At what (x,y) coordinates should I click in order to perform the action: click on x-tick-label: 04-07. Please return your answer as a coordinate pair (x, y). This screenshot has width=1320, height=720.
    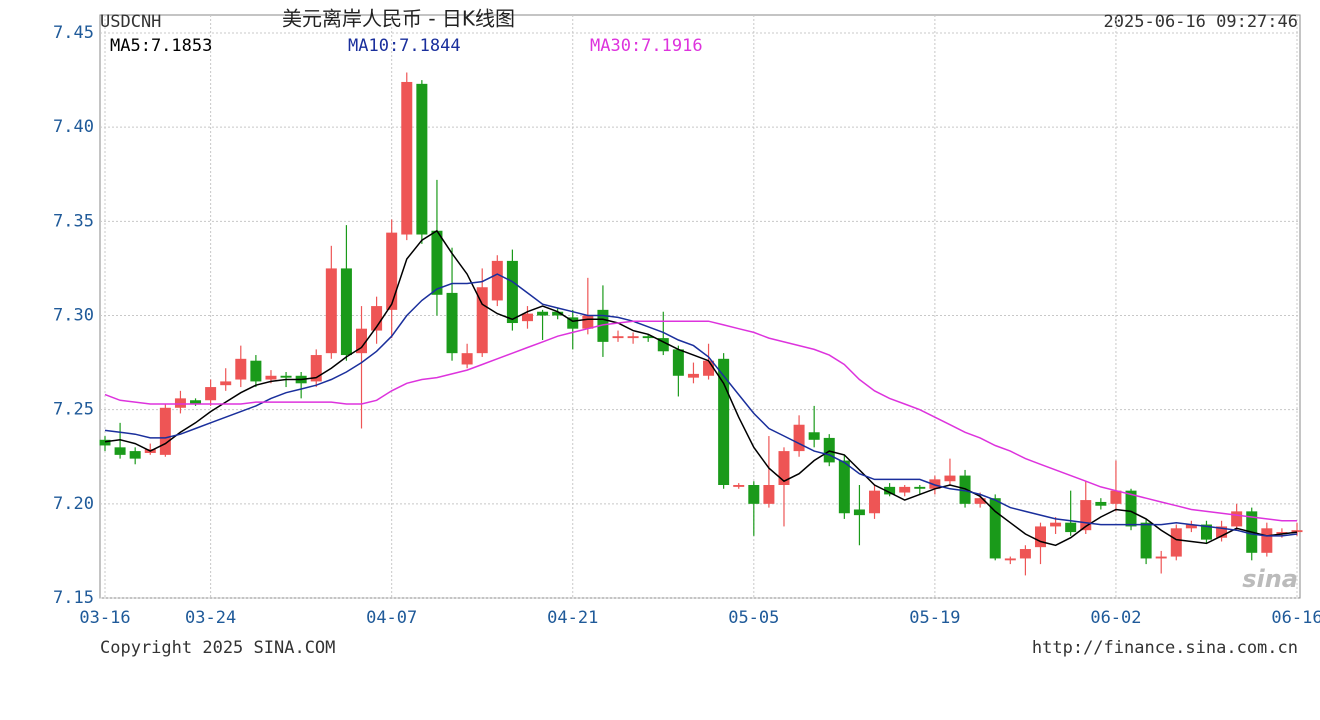
    Looking at the image, I should click on (391, 618).